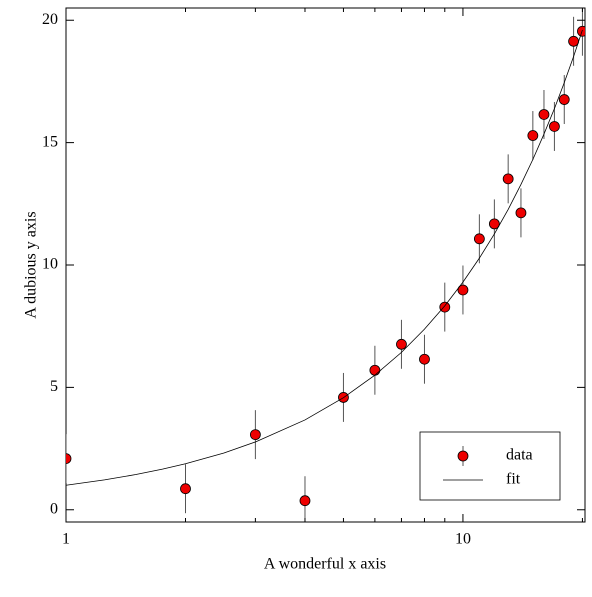 The image size is (592, 597). Describe the element at coordinates (463, 539) in the screenshot. I see `x-tick-label: 10` at that location.